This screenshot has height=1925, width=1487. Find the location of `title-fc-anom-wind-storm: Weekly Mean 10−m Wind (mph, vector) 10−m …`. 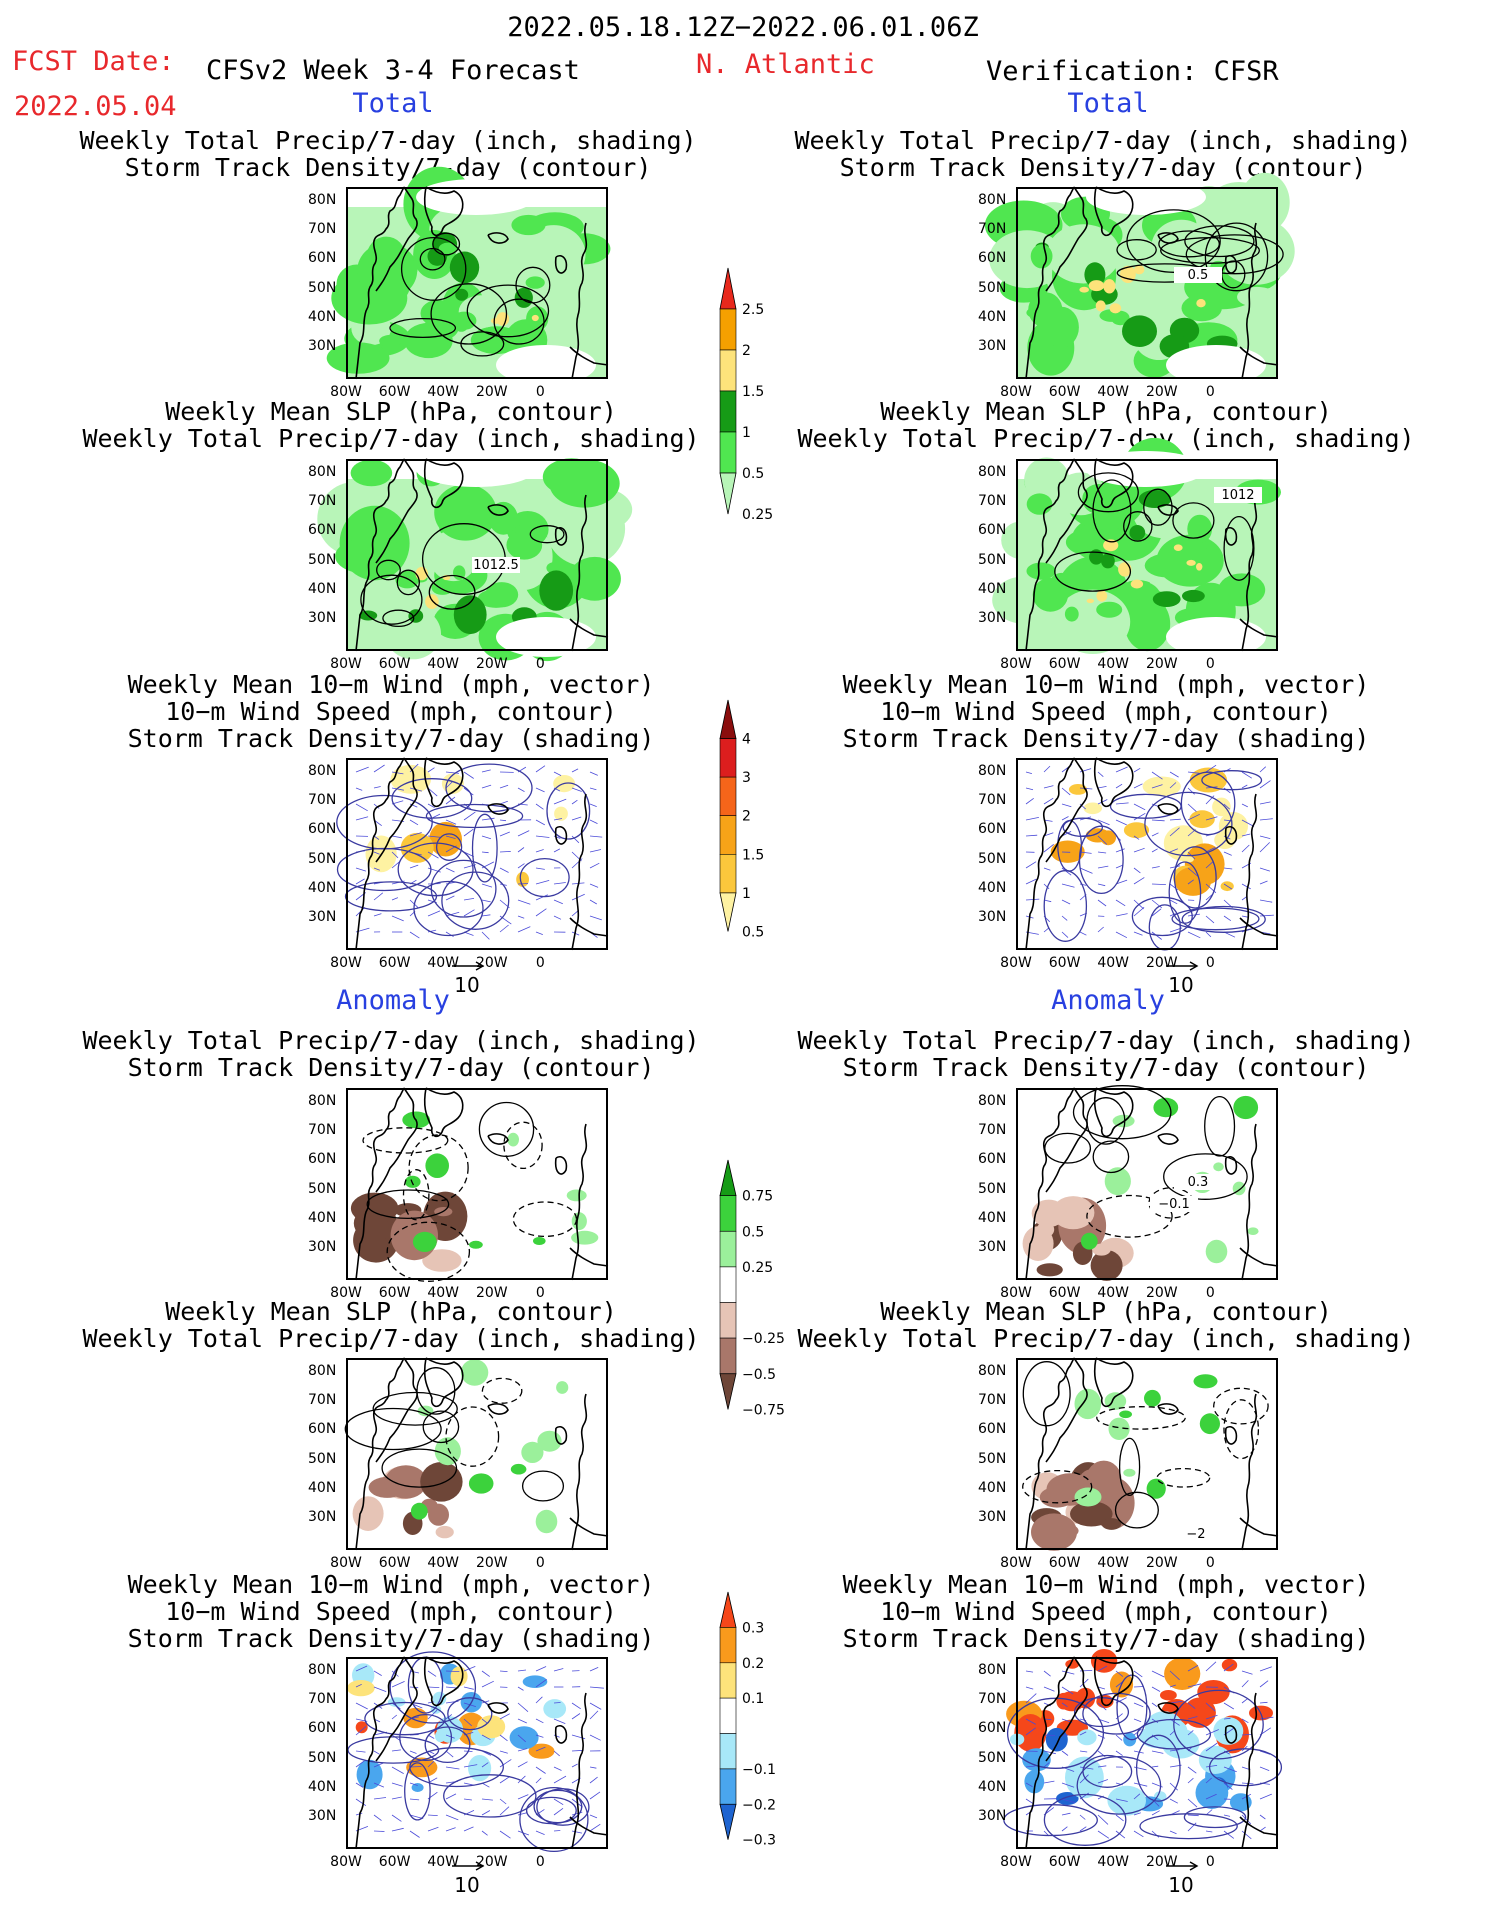

title-fc-anom-wind-storm: Weekly Mean 10−m Wind (mph, vector) 10−m … is located at coordinates (391, 1611).